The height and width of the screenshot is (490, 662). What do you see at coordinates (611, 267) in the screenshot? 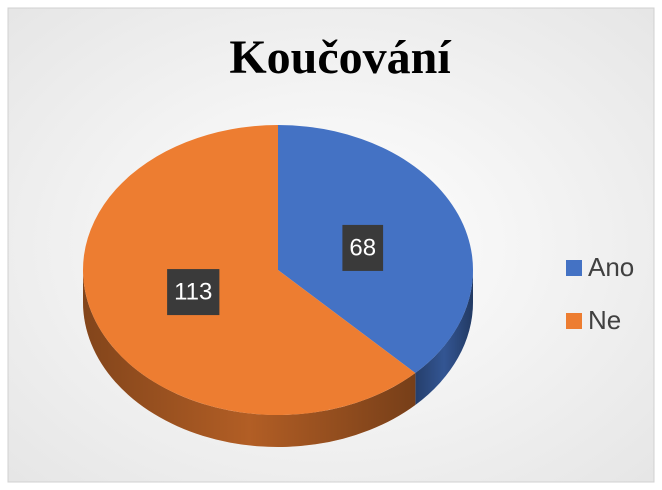
I see `legend-label: Ano` at bounding box center [611, 267].